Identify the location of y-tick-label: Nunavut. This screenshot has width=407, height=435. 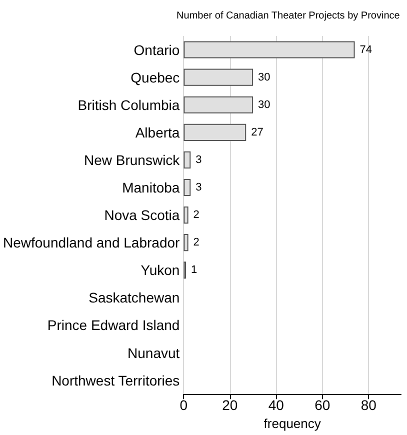
(154, 352).